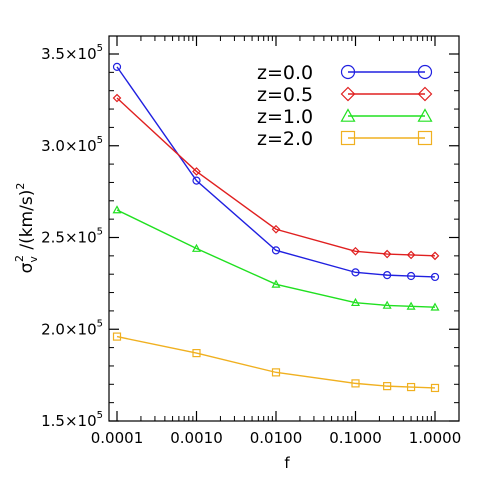 The height and width of the screenshot is (491, 491). I want to click on series-z=1.0, so click(276, 258).